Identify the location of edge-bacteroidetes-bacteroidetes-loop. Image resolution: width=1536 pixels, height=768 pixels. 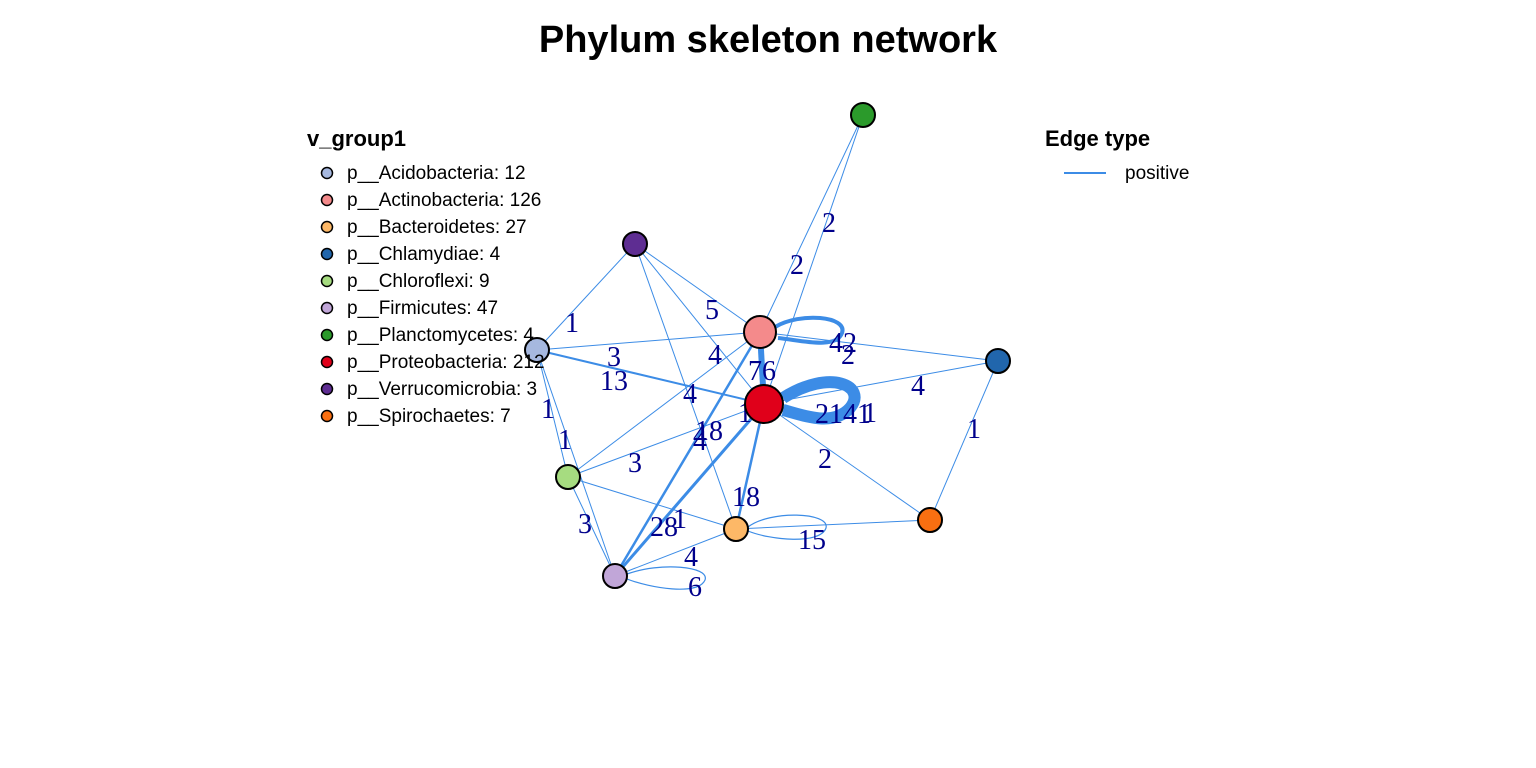
(787, 527).